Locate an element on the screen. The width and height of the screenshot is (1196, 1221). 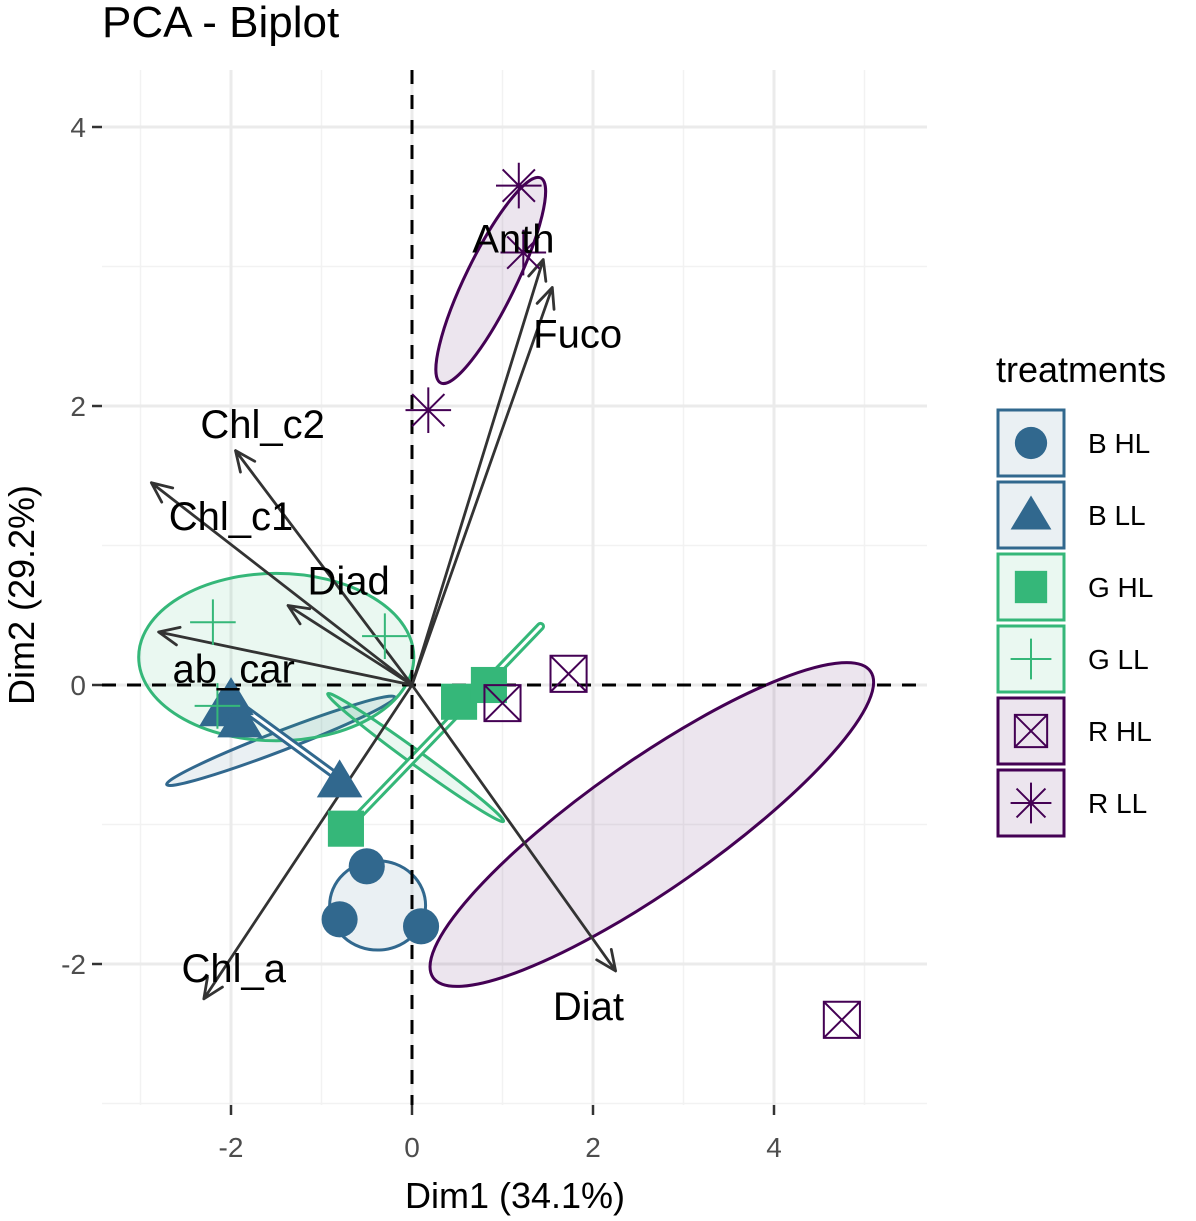
arrow-chl_c2 is located at coordinates (324, 568).